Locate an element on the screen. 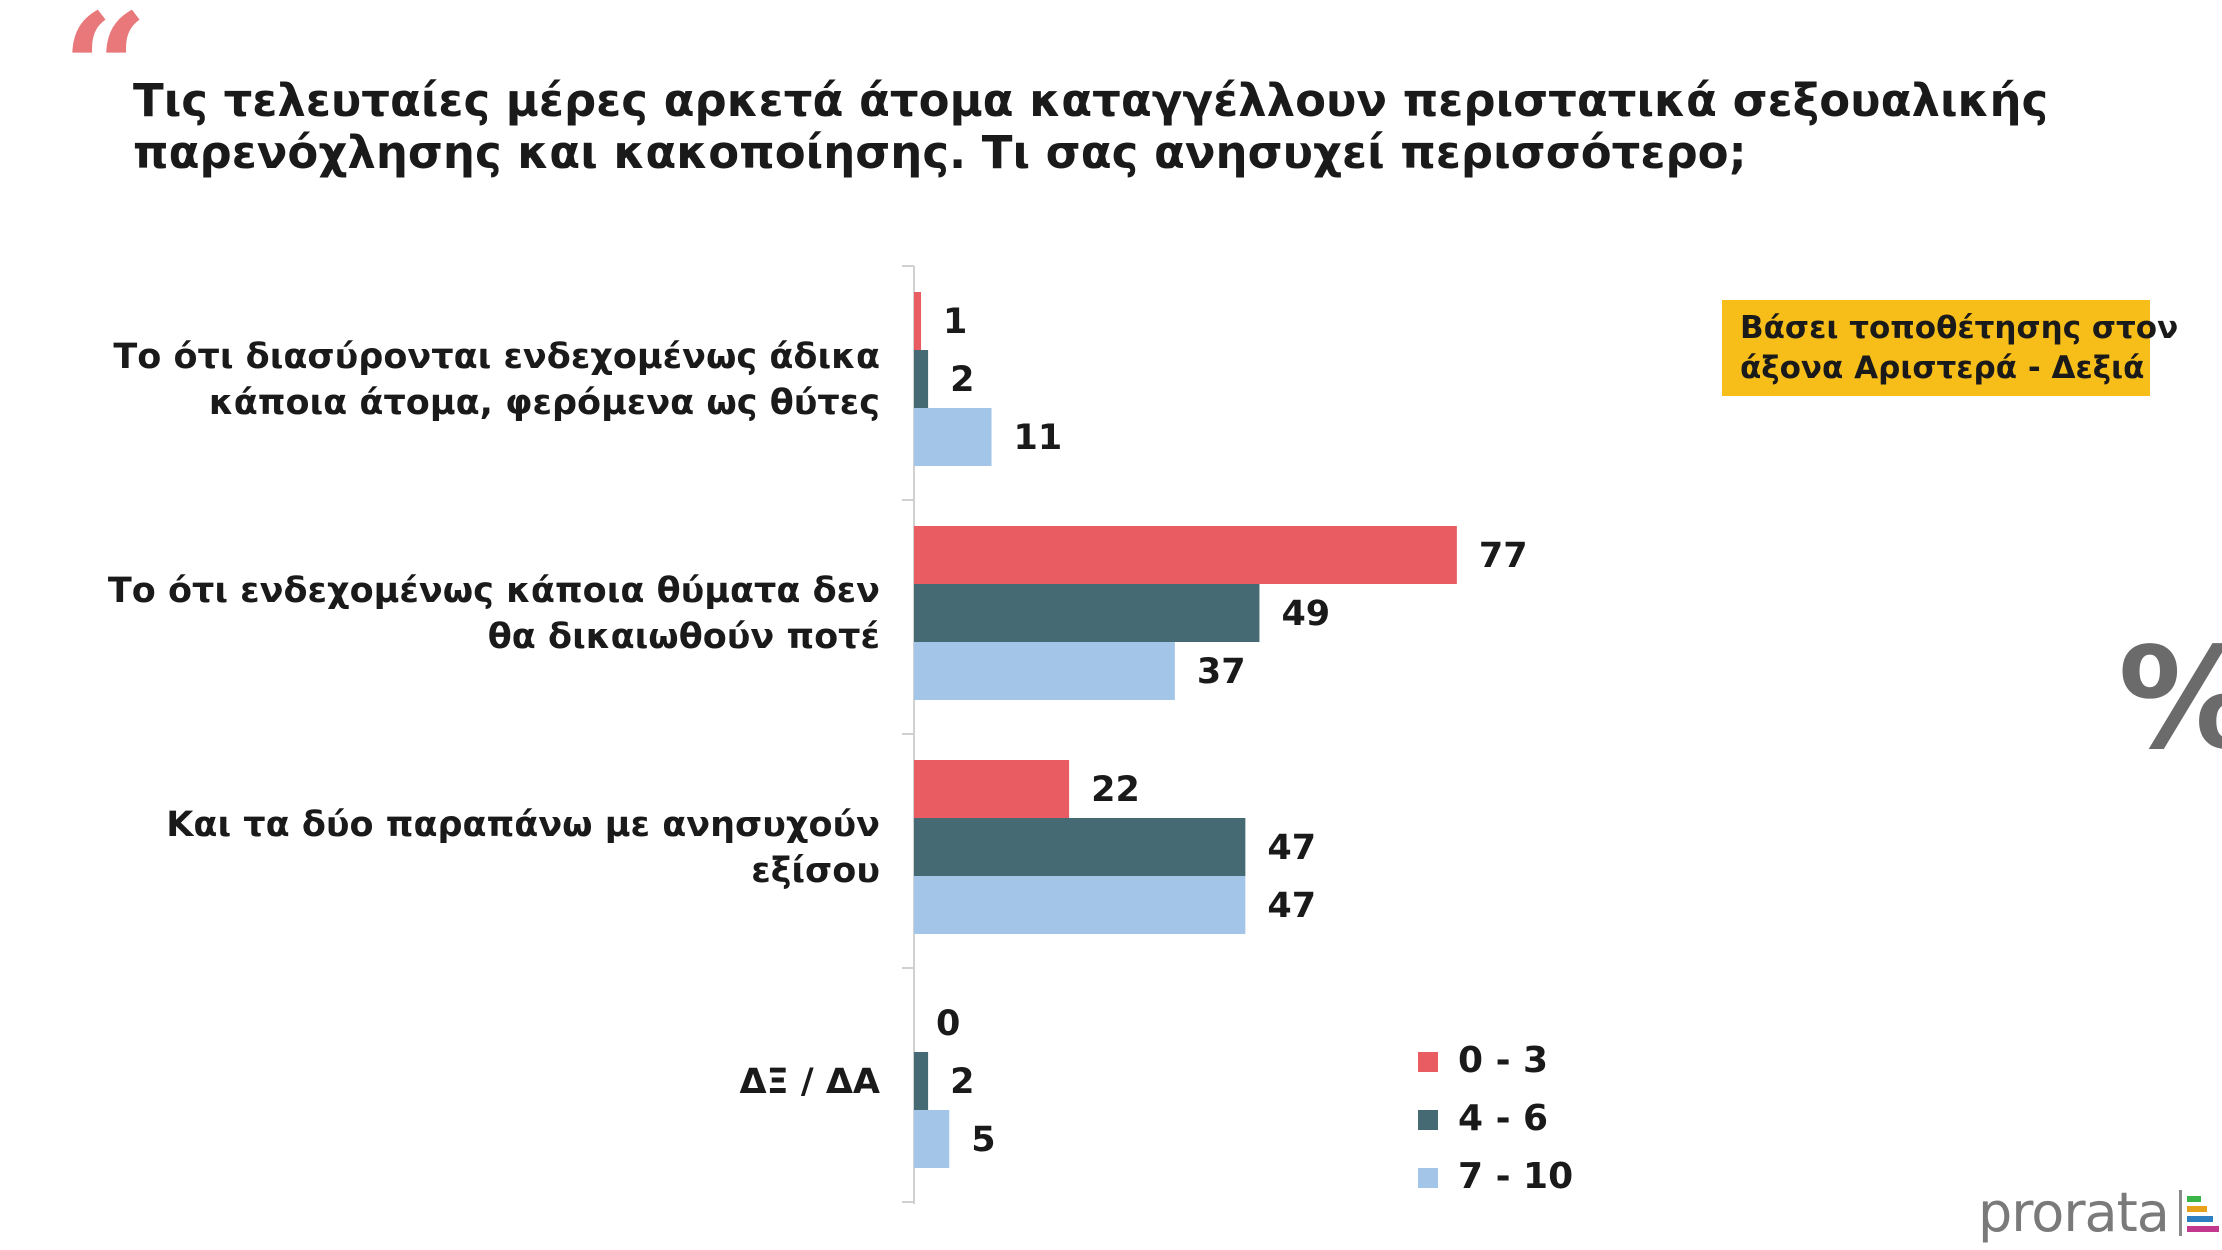 The image size is (2222, 1250). category-label: θα δικαιωθούν ποτέ is located at coordinates (684, 637).